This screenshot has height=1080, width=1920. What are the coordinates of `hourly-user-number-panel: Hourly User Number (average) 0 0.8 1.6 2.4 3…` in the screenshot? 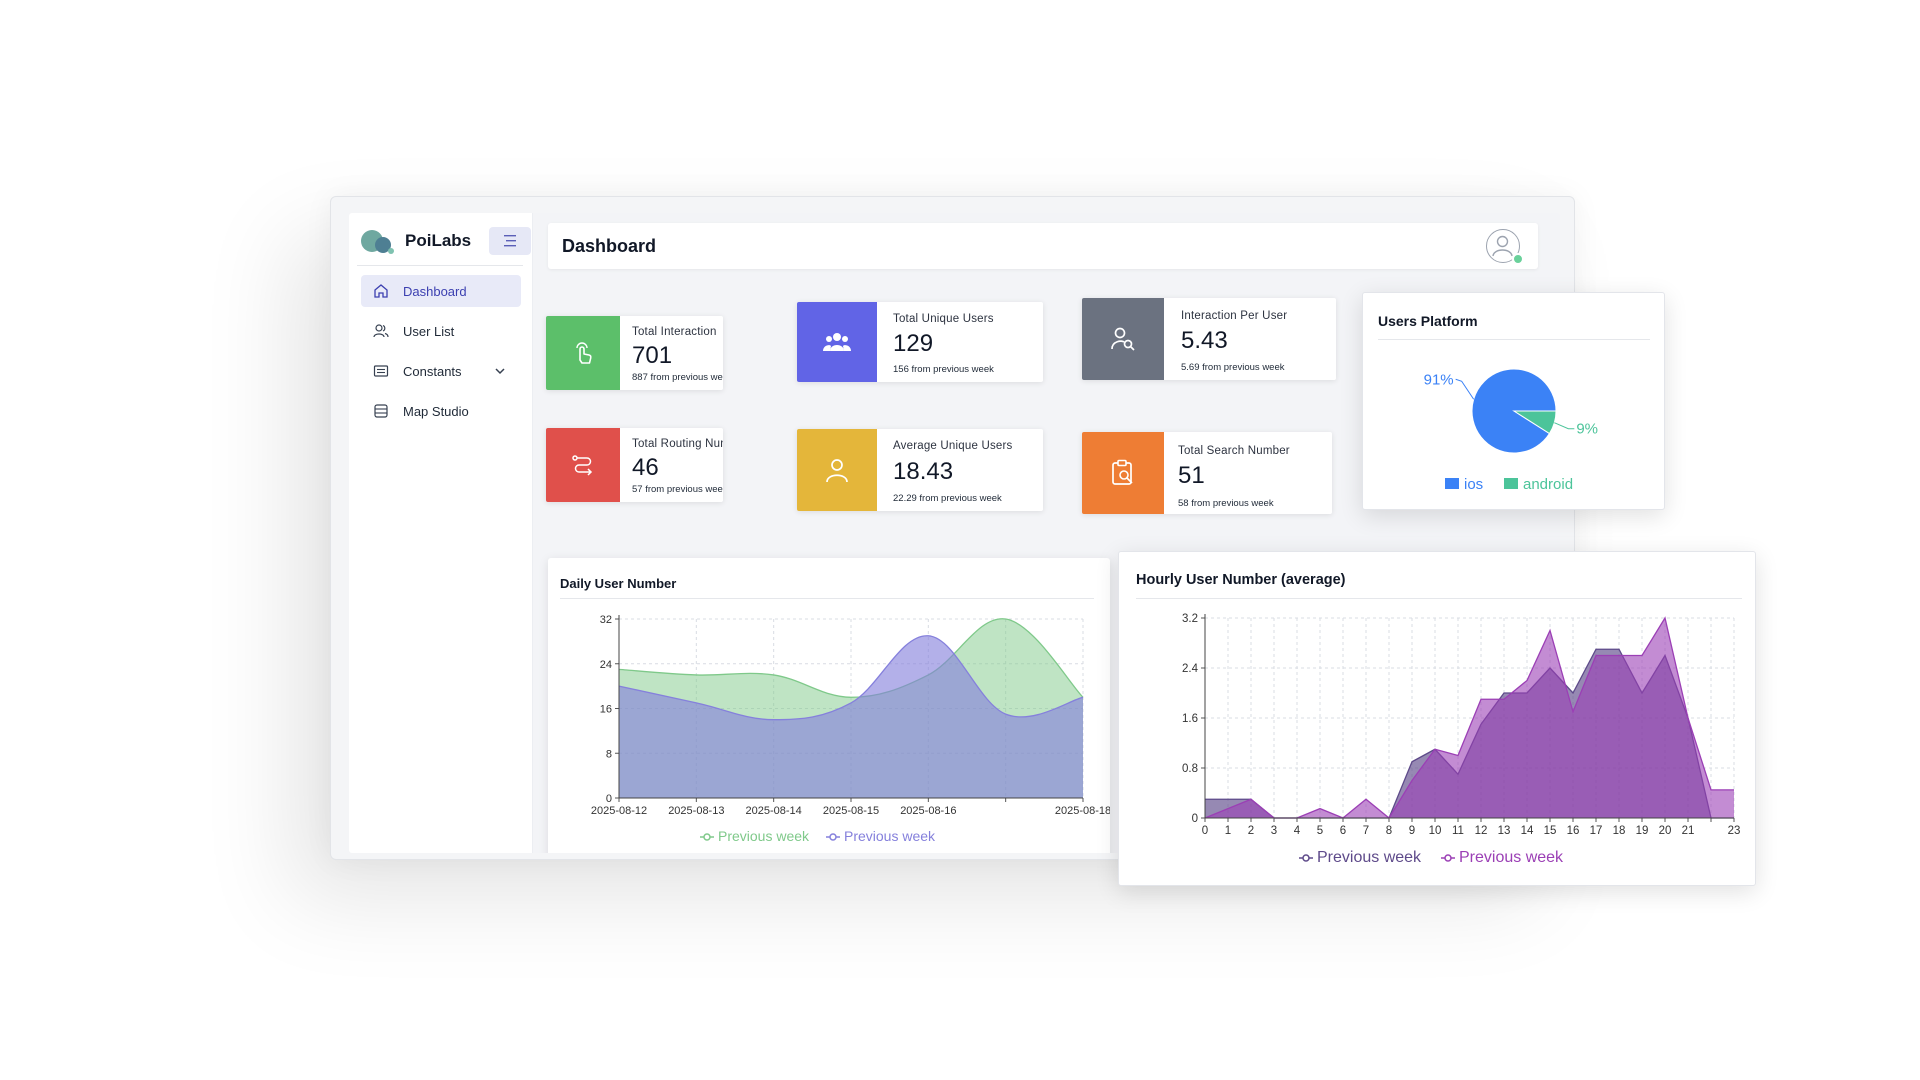 It's located at (1437, 718).